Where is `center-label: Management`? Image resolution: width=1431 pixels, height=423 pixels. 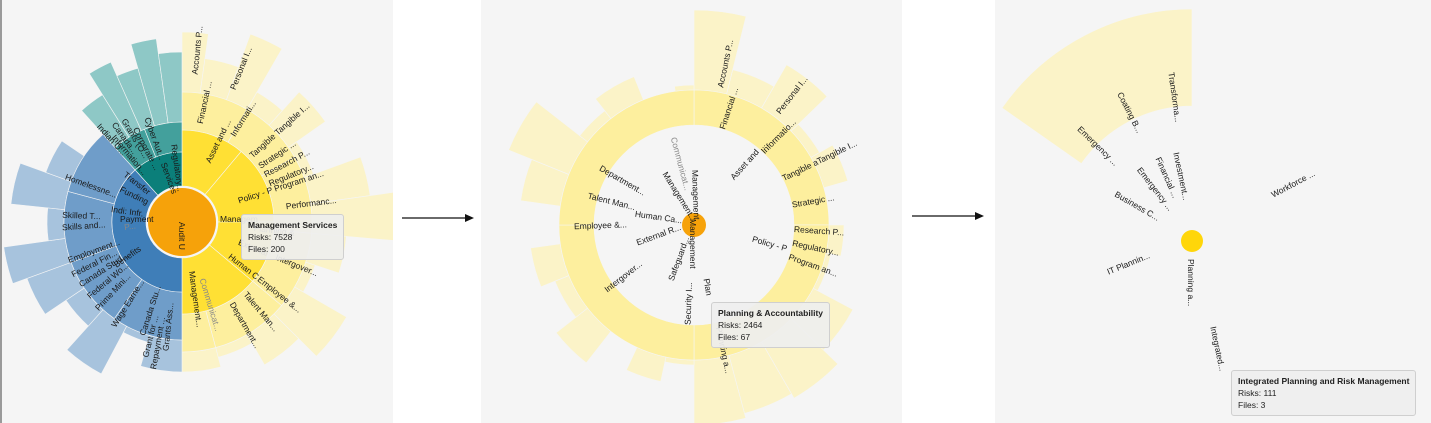
center-label: Management is located at coordinates (693, 244).